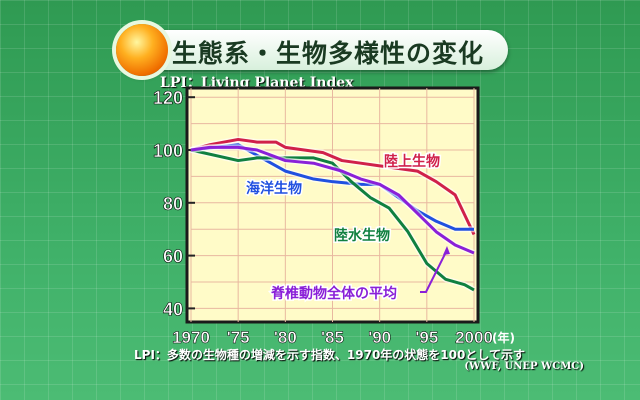 The width and height of the screenshot is (640, 400). What do you see at coordinates (434, 271) in the screenshot?
I see `annotation-pointer` at bounding box center [434, 271].